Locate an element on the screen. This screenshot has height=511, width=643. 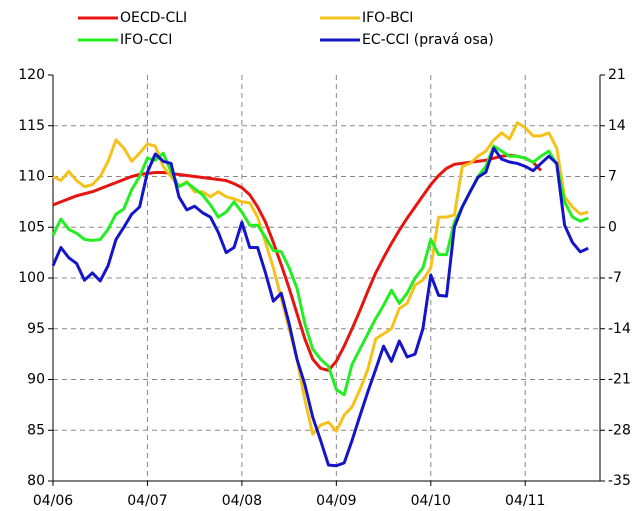
legend-label: IFO-CCI is located at coordinates (146, 40).